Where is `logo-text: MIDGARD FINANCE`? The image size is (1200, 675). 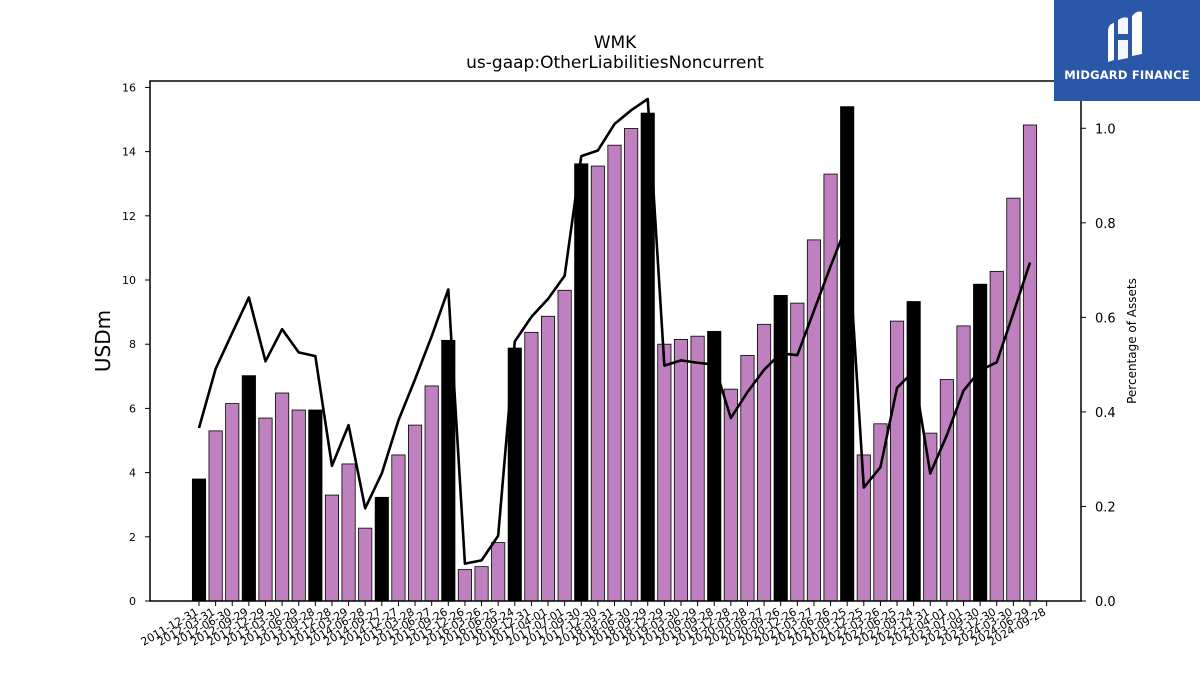 logo-text: MIDGARD FINANCE is located at coordinates (1127, 75).